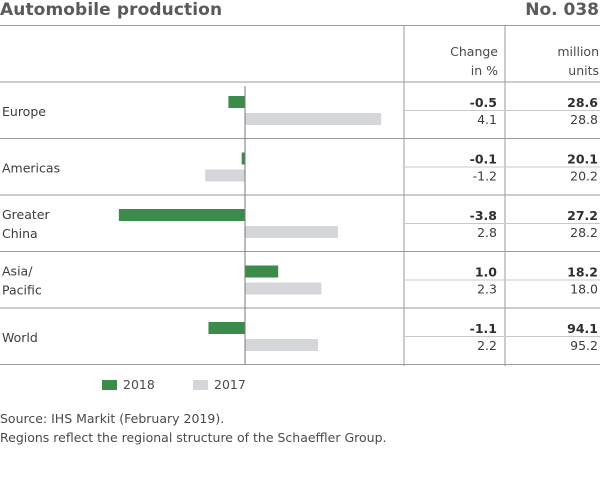 Image resolution: width=600 pixels, height=503 pixels. What do you see at coordinates (17, 271) in the screenshot?
I see `category-label-asia-pacific: Asia/` at bounding box center [17, 271].